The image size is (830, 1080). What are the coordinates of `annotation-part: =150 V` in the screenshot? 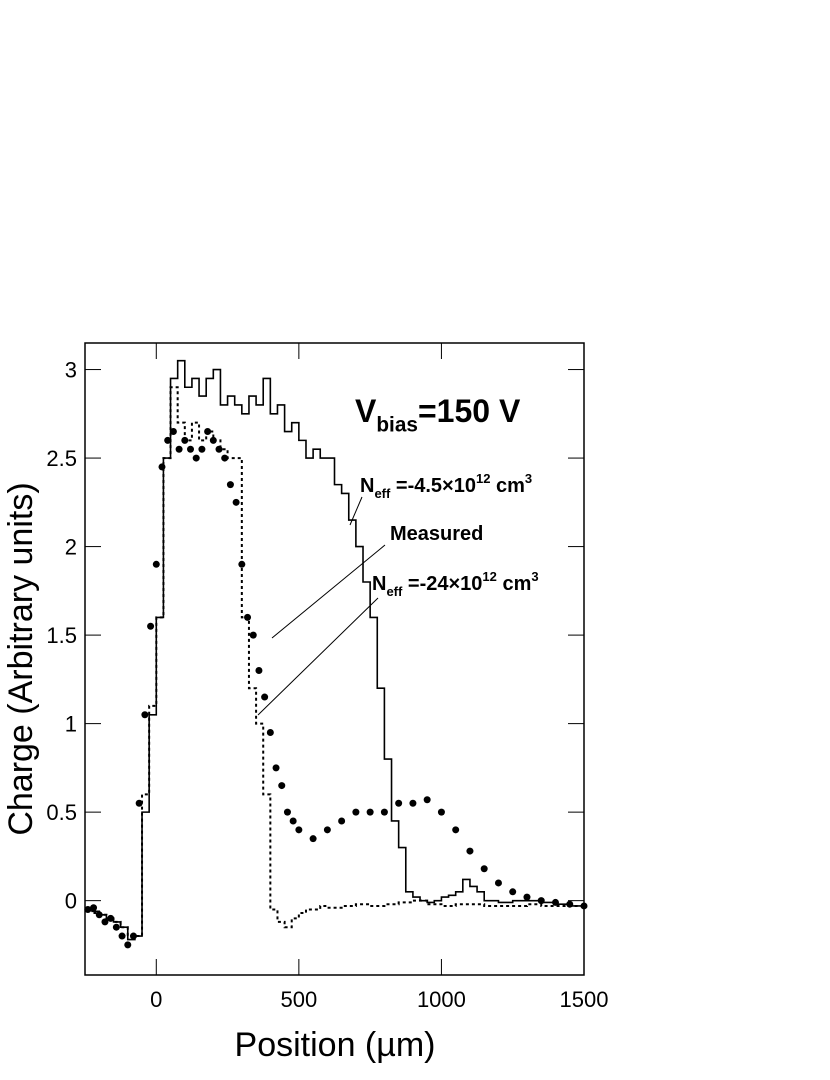 It's located at (469, 411).